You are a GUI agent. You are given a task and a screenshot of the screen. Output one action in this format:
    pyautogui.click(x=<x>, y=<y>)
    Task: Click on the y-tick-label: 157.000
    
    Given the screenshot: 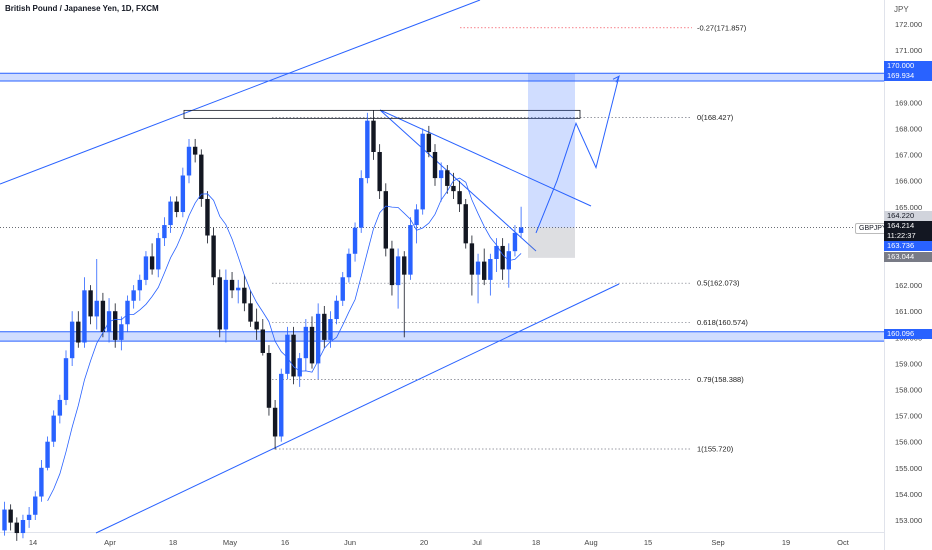 What is the action you would take?
    pyautogui.click(x=908, y=416)
    